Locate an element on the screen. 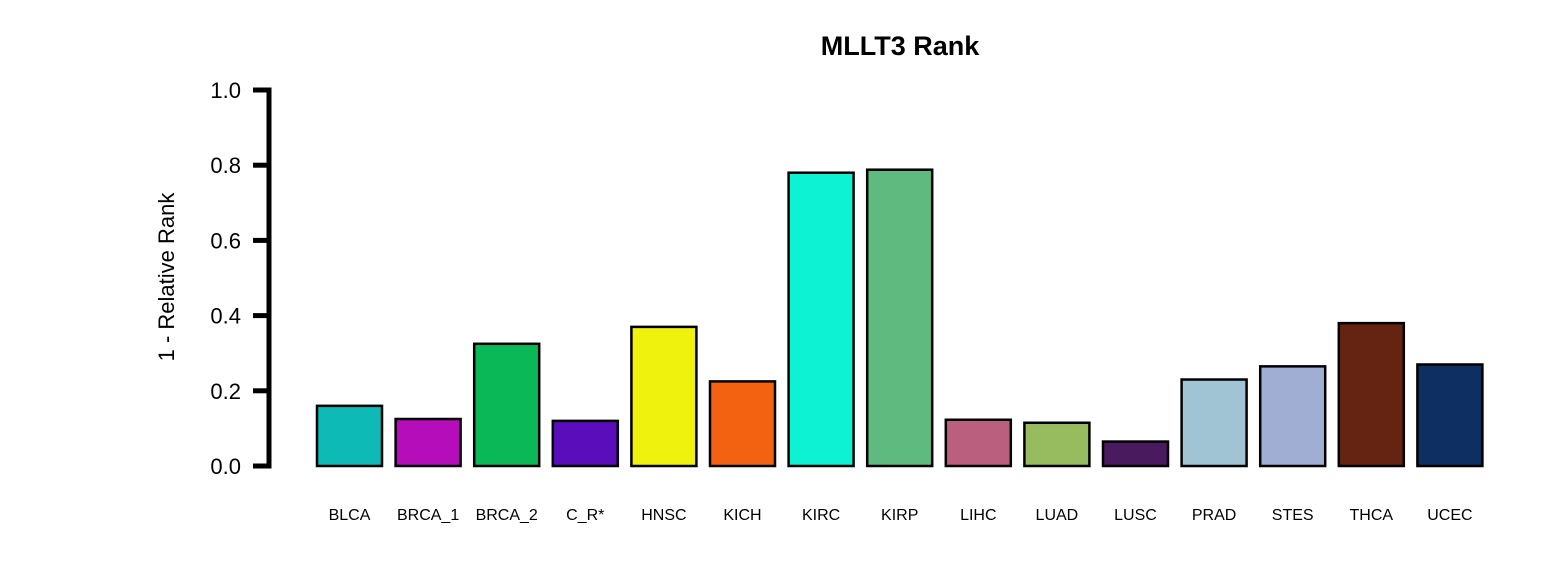 This screenshot has height=586, width=1560. y-axis-label: 1 - Relative Rank is located at coordinates (166, 277).